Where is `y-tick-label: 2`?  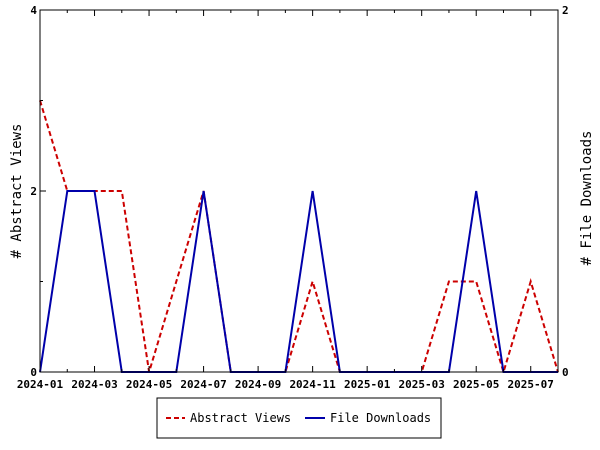
y-tick-label: 2 is located at coordinates (33, 191).